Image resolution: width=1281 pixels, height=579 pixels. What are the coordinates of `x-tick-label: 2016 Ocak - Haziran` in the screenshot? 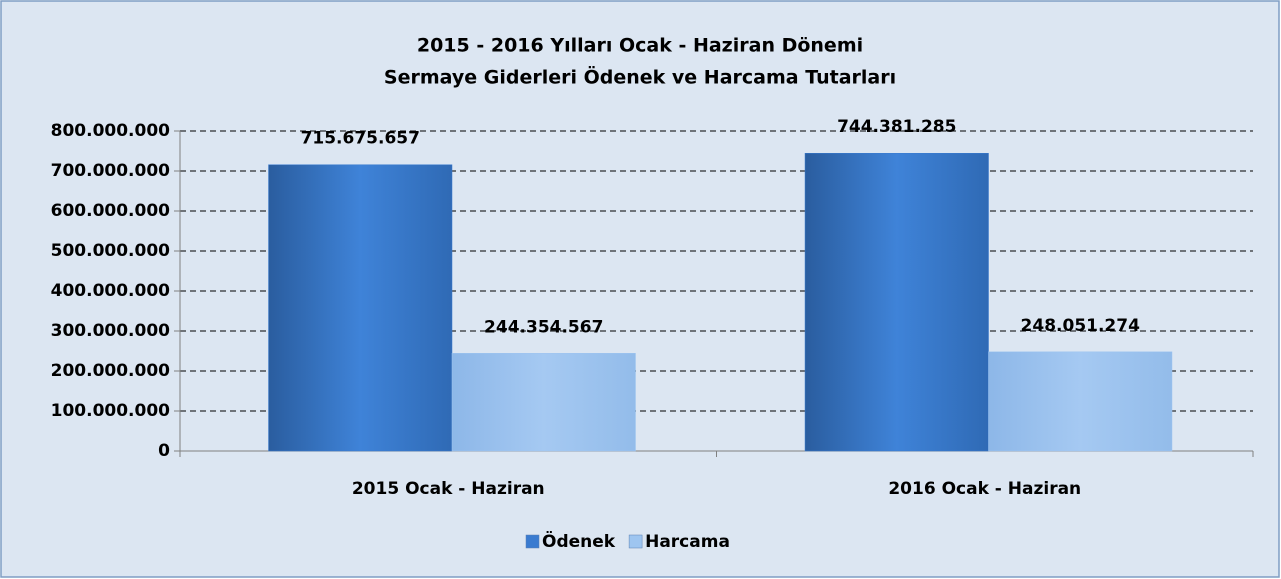 It's located at (984, 489).